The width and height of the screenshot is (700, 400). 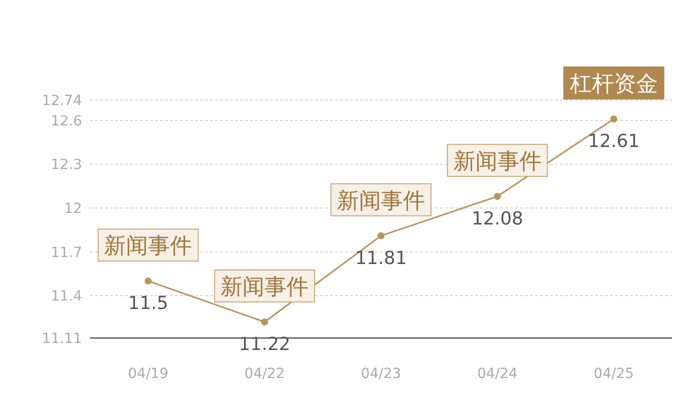 What do you see at coordinates (613, 84) in the screenshot?
I see `annotation: 杠杆资金` at bounding box center [613, 84].